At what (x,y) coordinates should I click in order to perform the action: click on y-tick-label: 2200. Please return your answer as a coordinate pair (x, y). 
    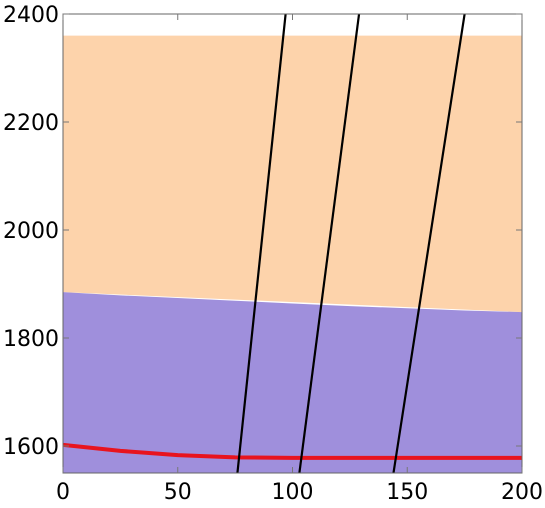
    Looking at the image, I should click on (31, 123).